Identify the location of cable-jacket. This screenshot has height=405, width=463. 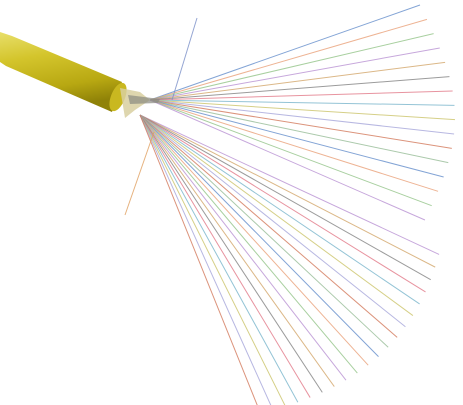
(61, 72).